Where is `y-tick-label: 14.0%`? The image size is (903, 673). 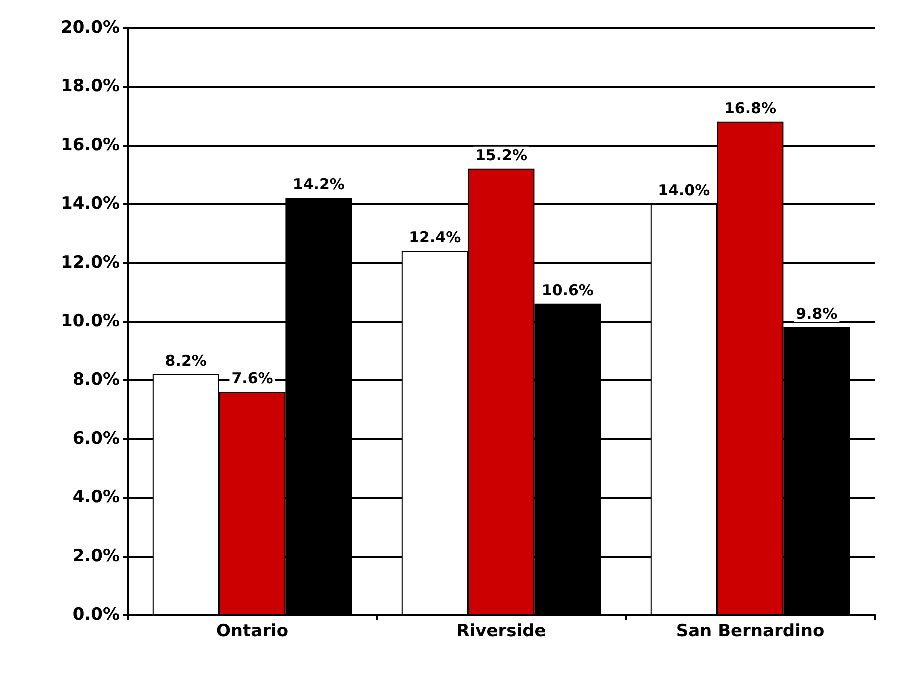
y-tick-label: 14.0% is located at coordinates (90, 204).